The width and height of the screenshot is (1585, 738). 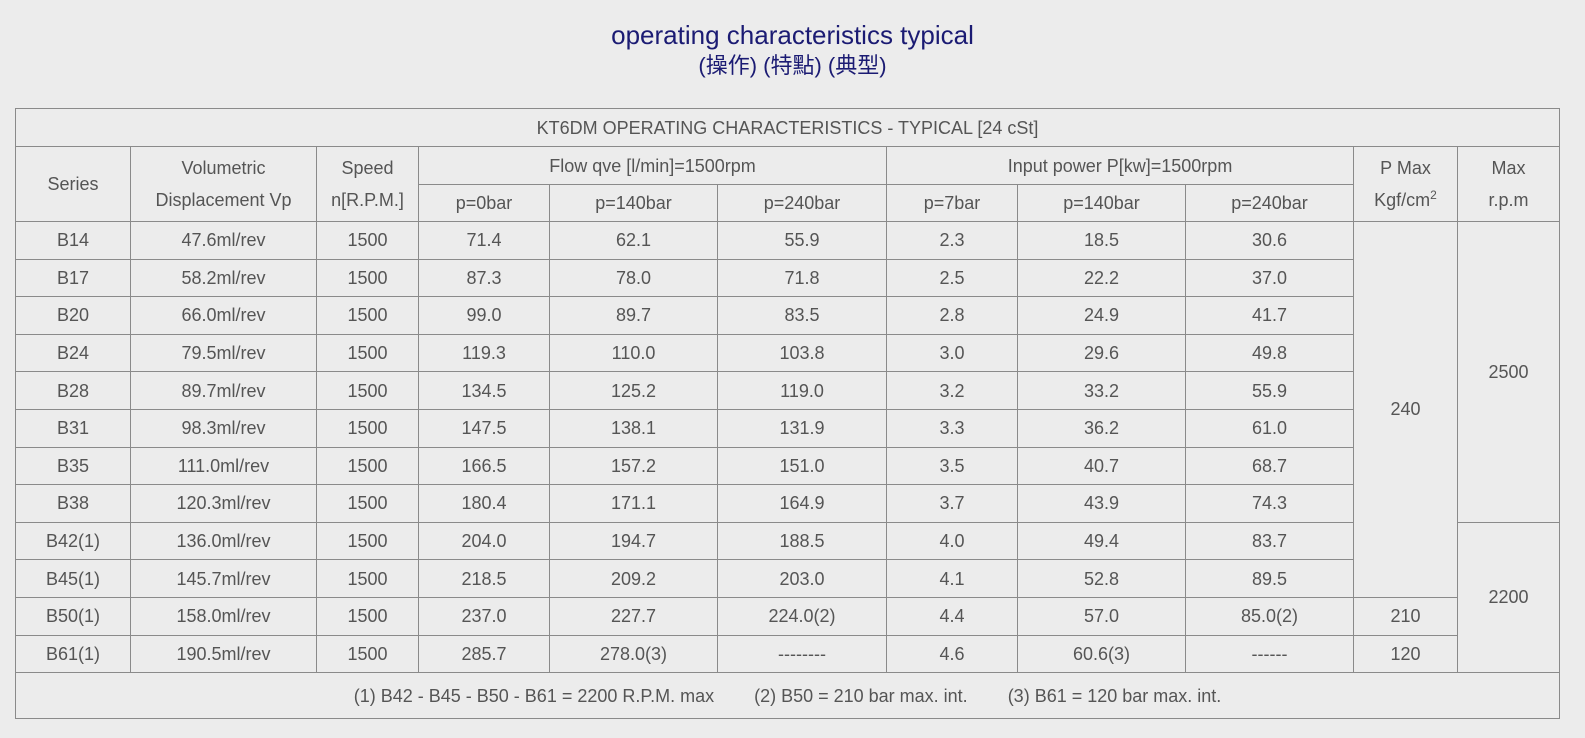 I want to click on header-cell: P Max Kgf/cm2, so click(x=1405, y=184).